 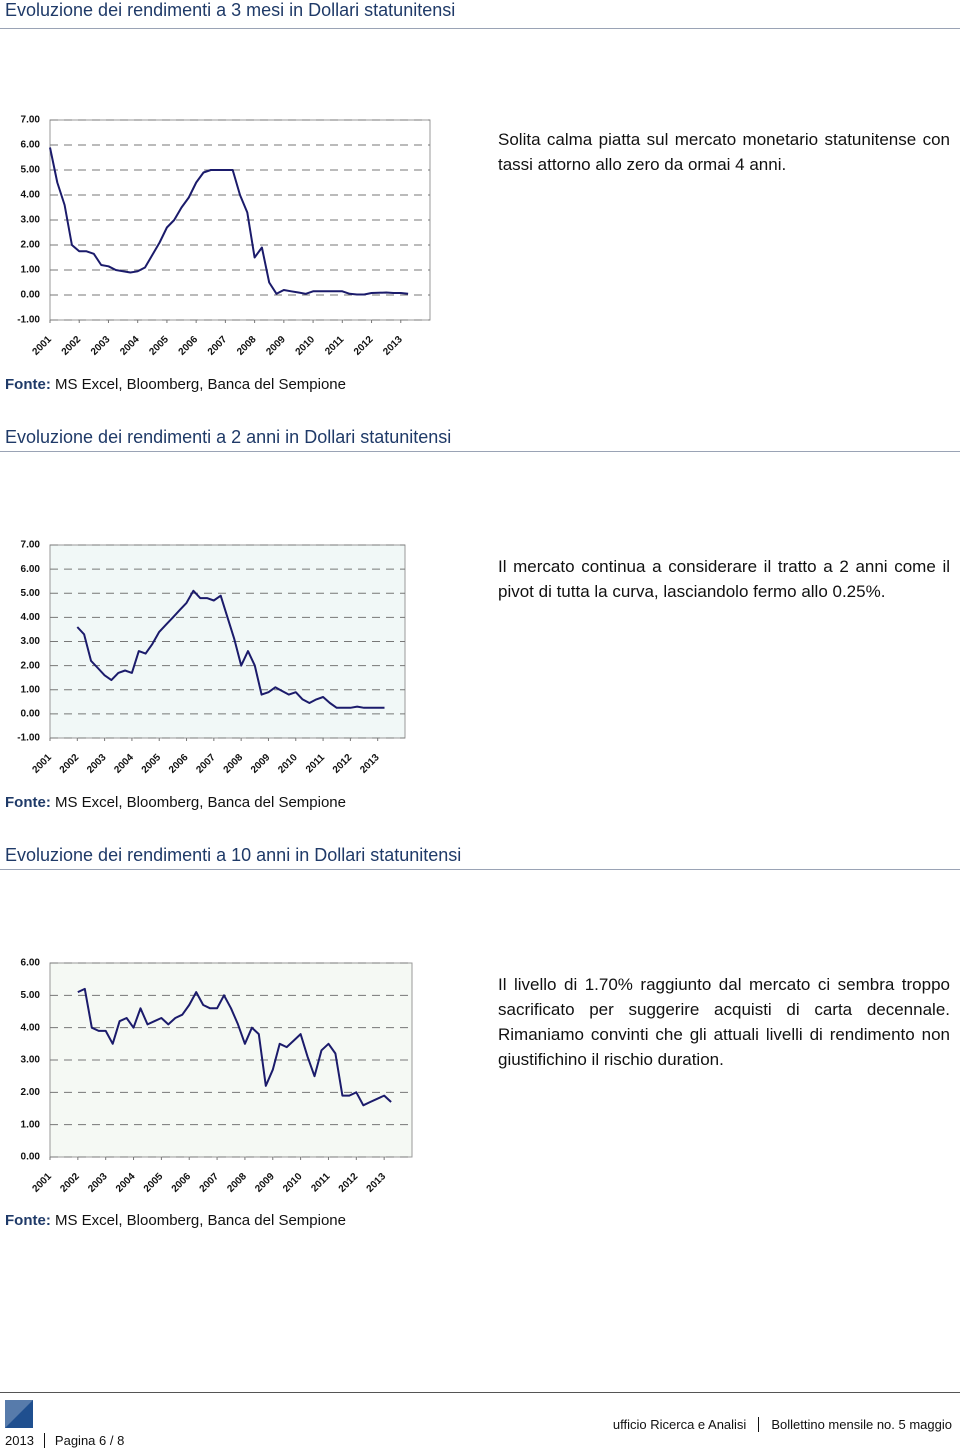 What do you see at coordinates (861, 1424) in the screenshot?
I see `footer-bulletin: Bollettino mensile no. 5 maggio` at bounding box center [861, 1424].